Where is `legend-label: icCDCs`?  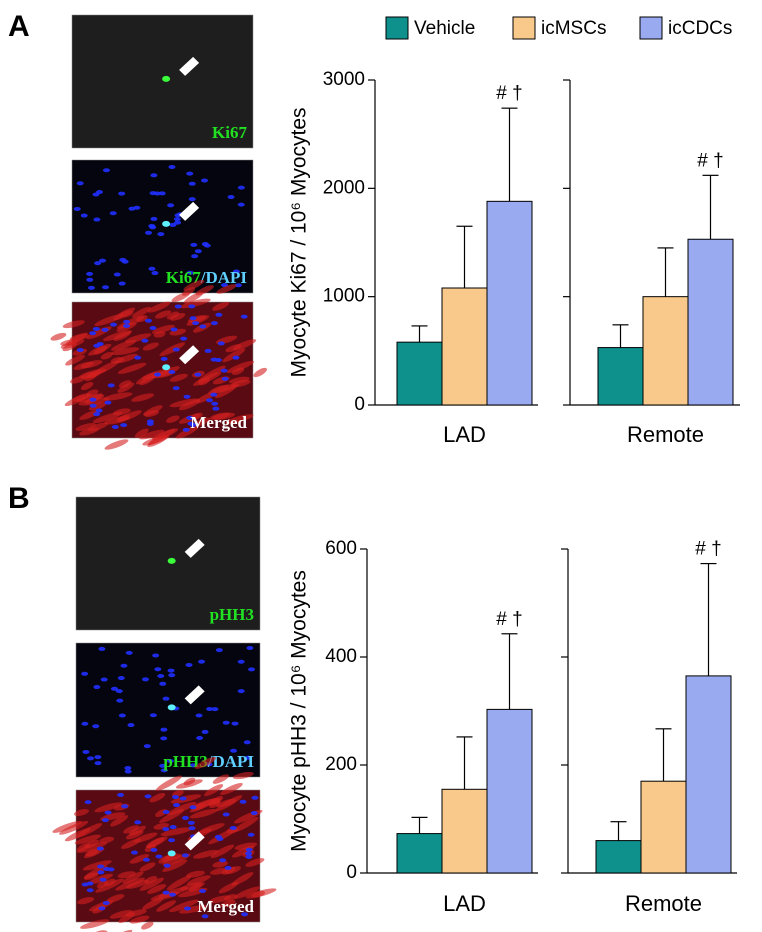
legend-label: icCDCs is located at coordinates (700, 28).